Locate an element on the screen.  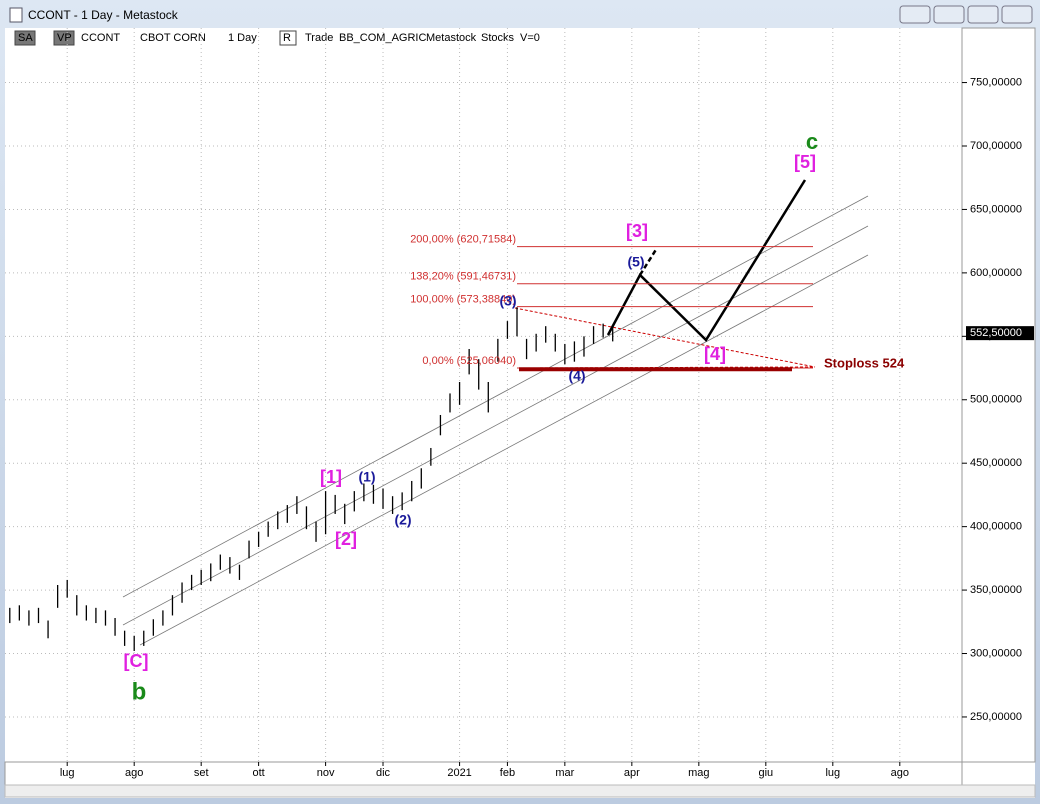
x-tick-label: mag is located at coordinates (698, 773).